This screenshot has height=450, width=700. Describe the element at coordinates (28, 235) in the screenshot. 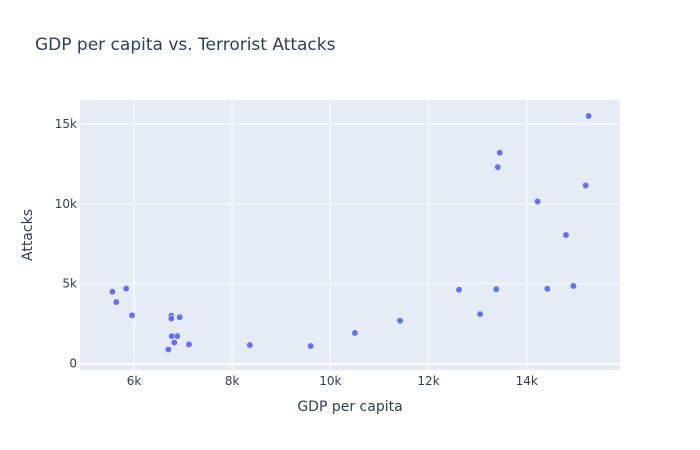

I see `y-axis-title: Attacks` at that location.